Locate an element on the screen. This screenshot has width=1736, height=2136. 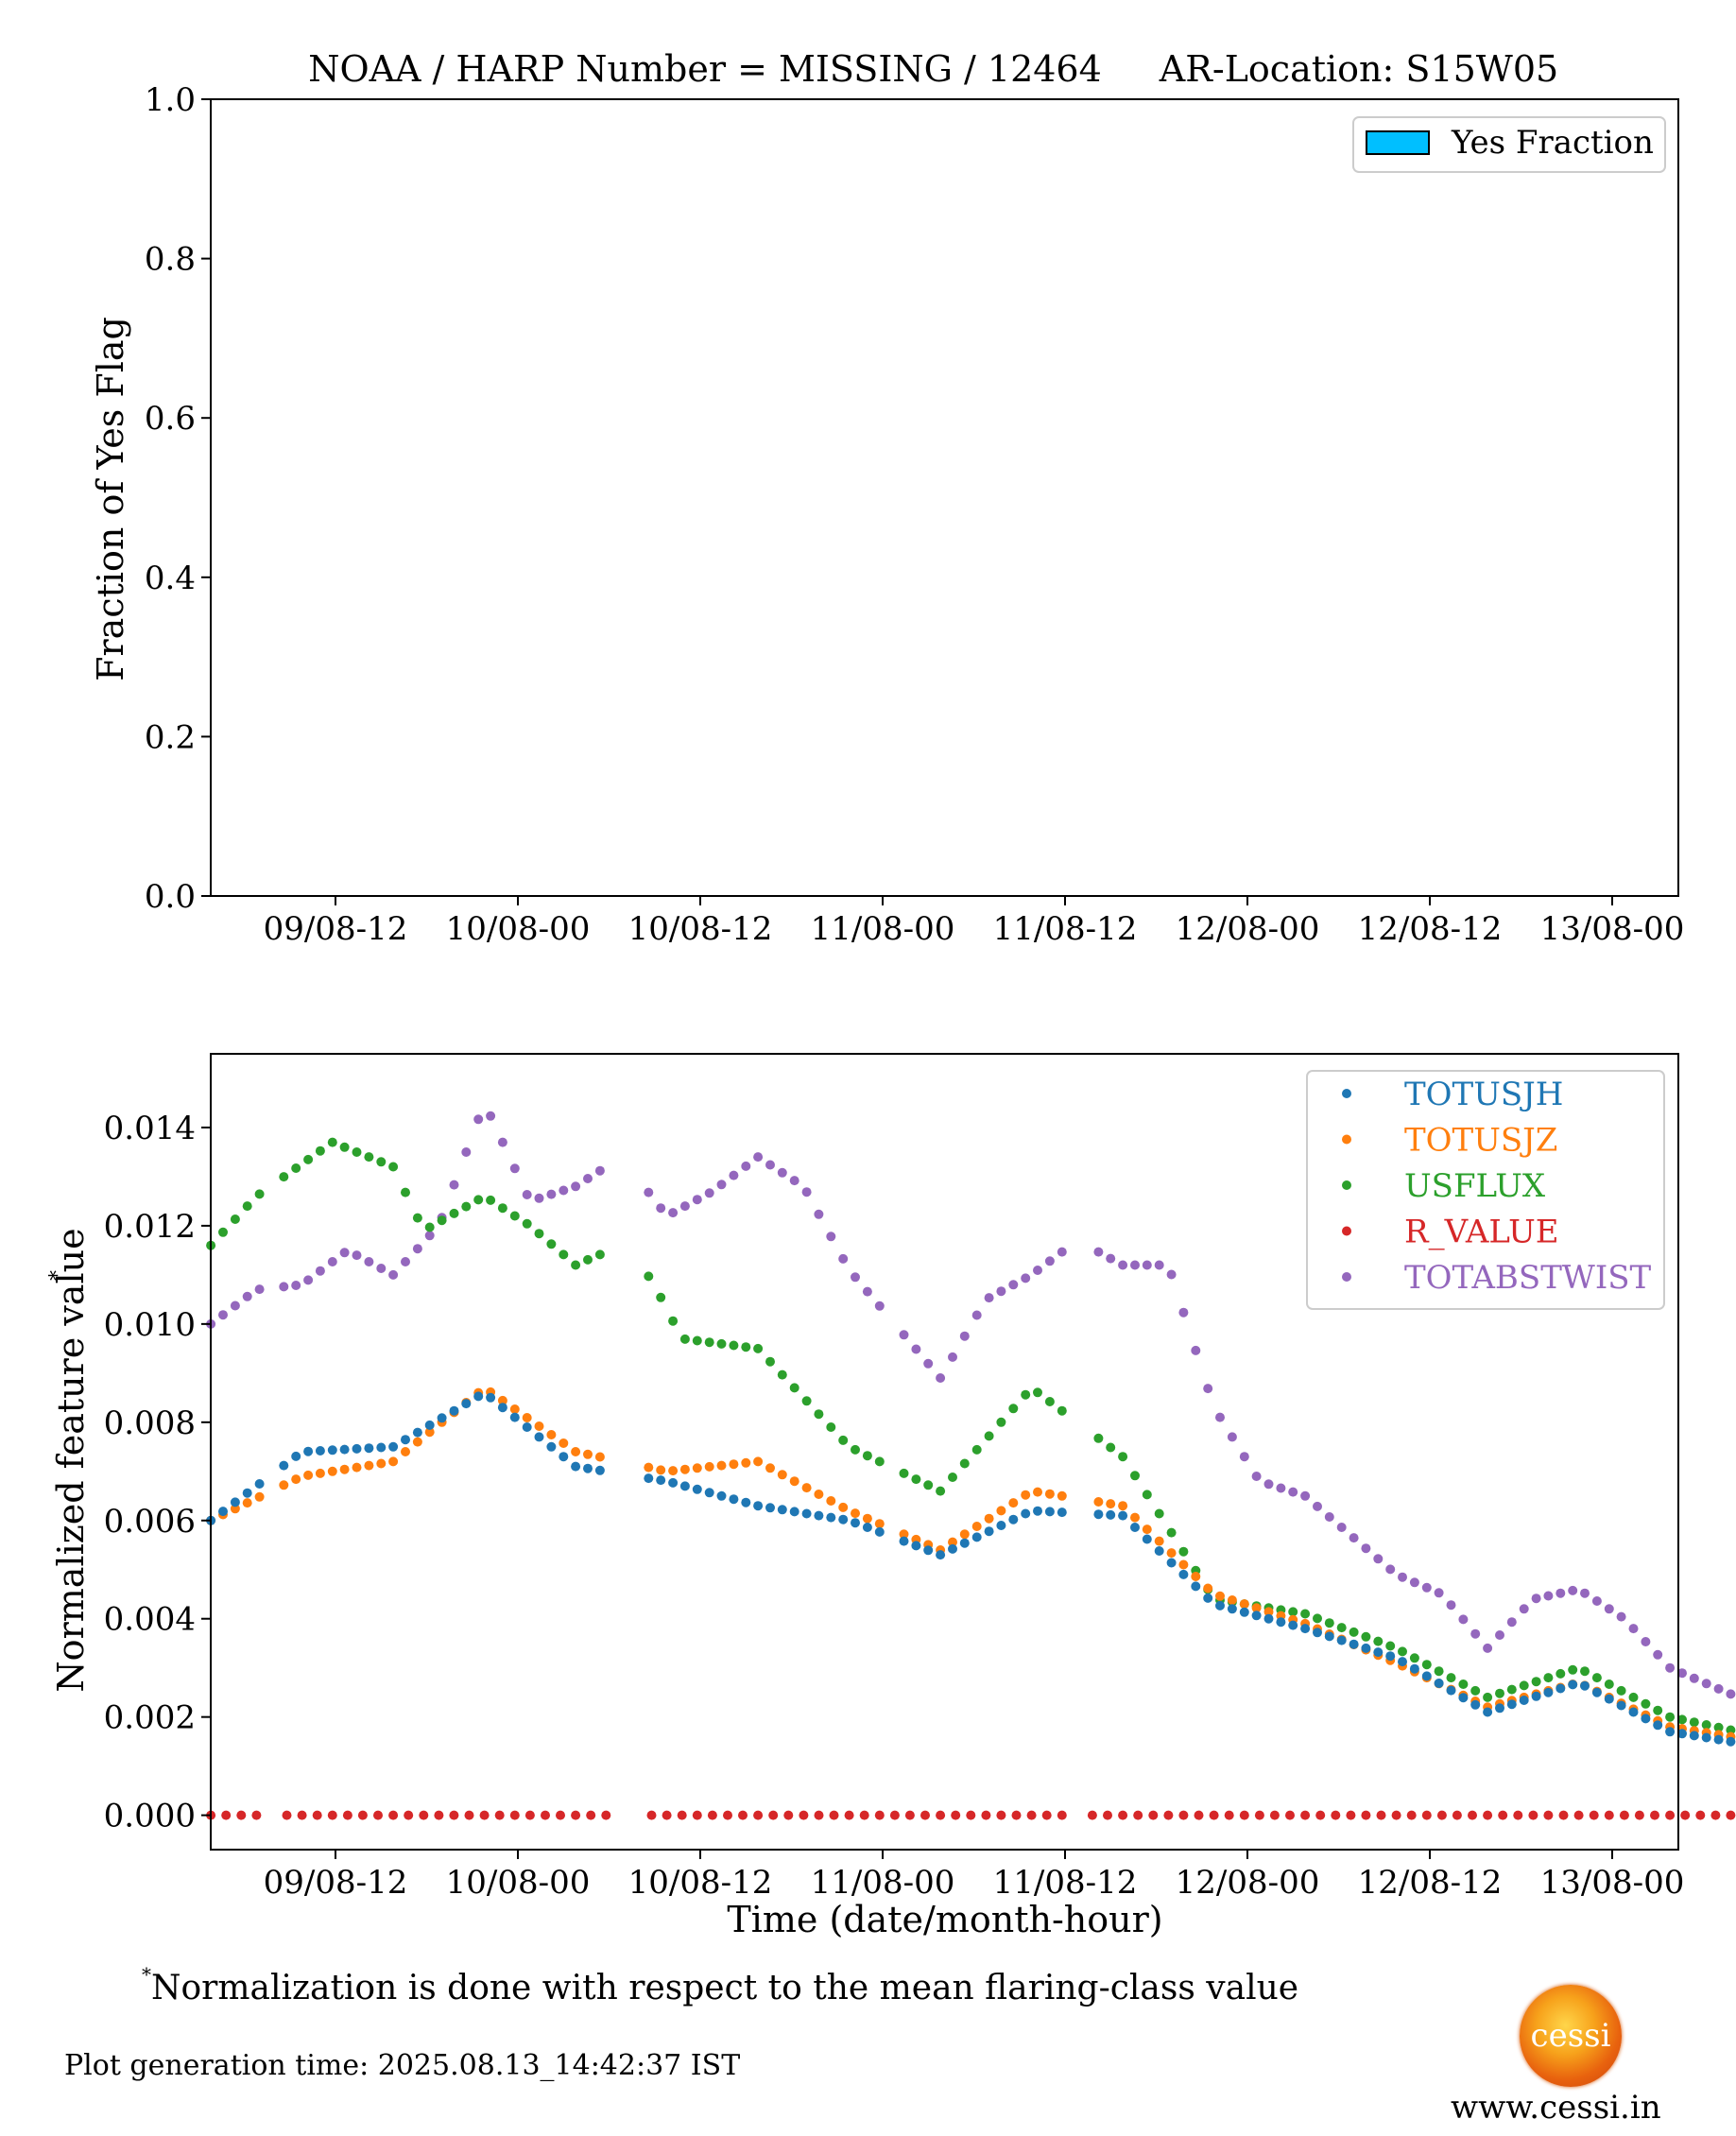
r-value-legend-label: R_VALUE is located at coordinates (1481, 1232).